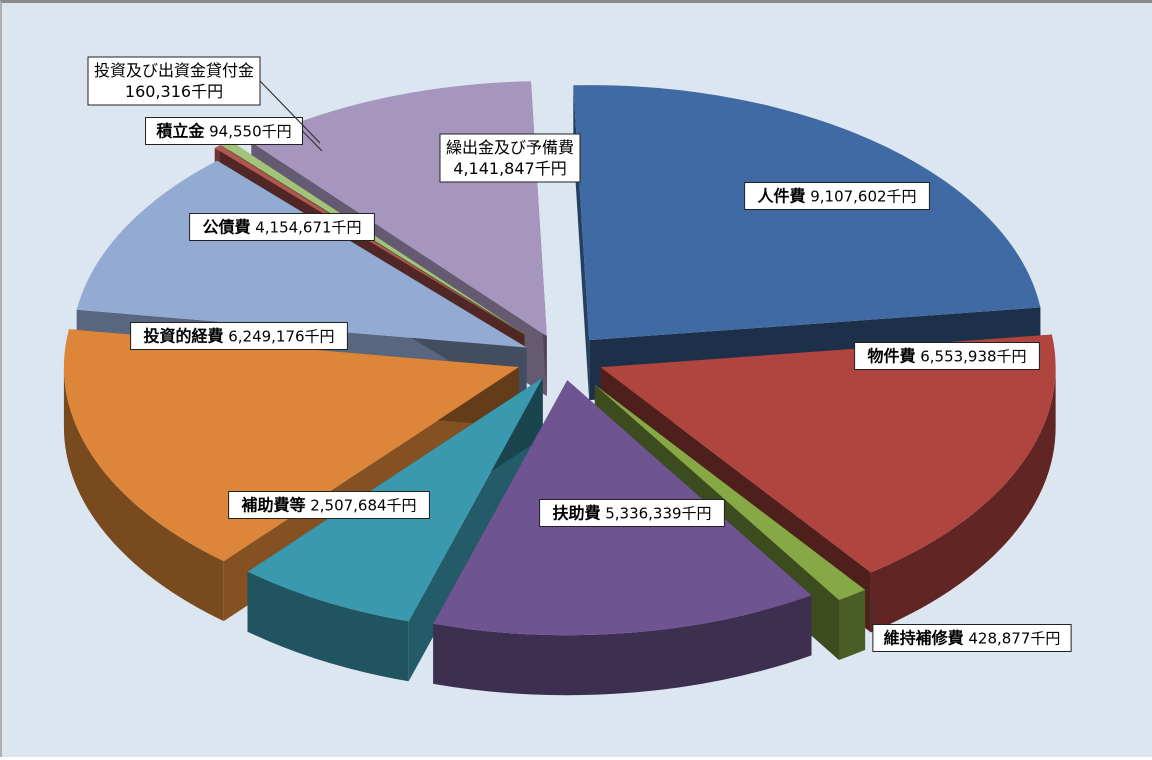 The height and width of the screenshot is (760, 1152). I want to click on data-label-text-7-1: 公債費 4,154,671千円, so click(281, 227).